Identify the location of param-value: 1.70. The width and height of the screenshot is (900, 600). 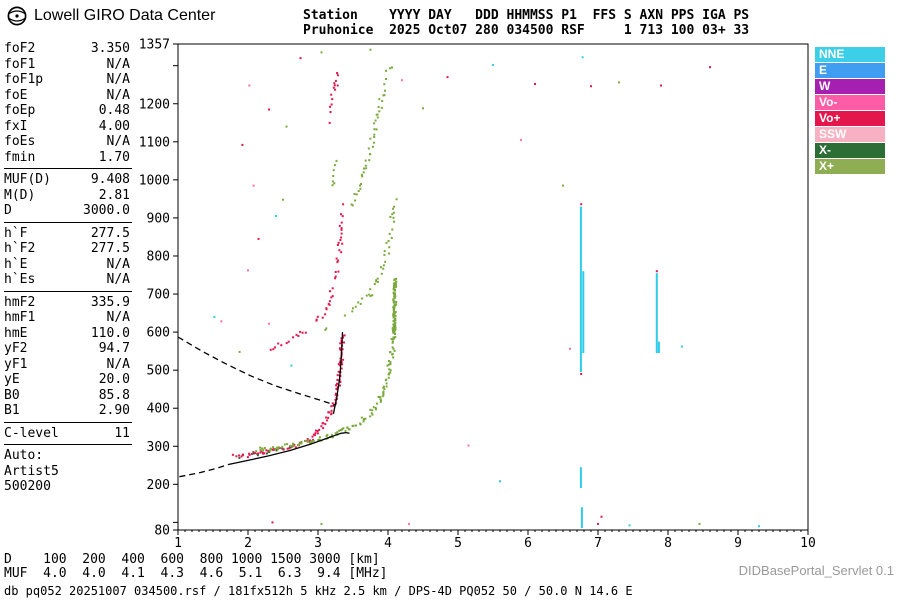
(114, 157).